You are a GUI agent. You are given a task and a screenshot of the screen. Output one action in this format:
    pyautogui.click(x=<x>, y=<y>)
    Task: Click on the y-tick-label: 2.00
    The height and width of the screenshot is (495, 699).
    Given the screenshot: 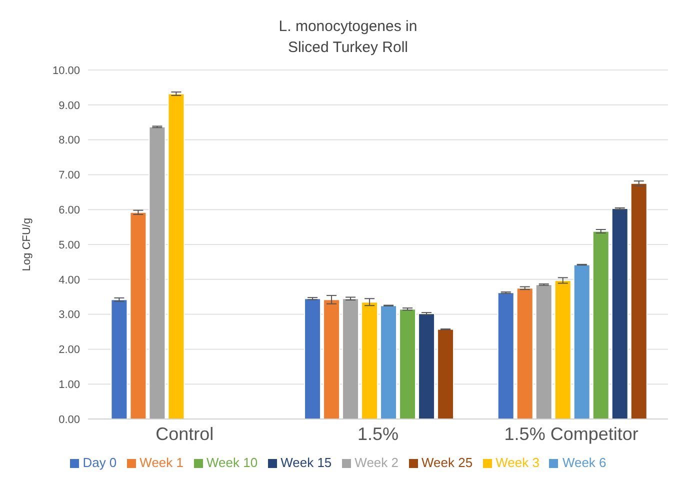 What is the action you would take?
    pyautogui.click(x=69, y=350)
    